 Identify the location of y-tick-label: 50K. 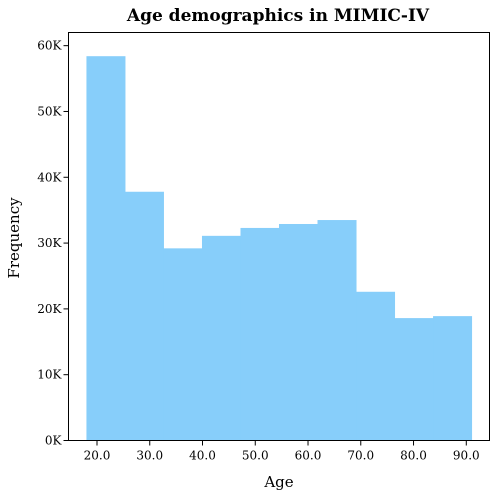
(49, 111).